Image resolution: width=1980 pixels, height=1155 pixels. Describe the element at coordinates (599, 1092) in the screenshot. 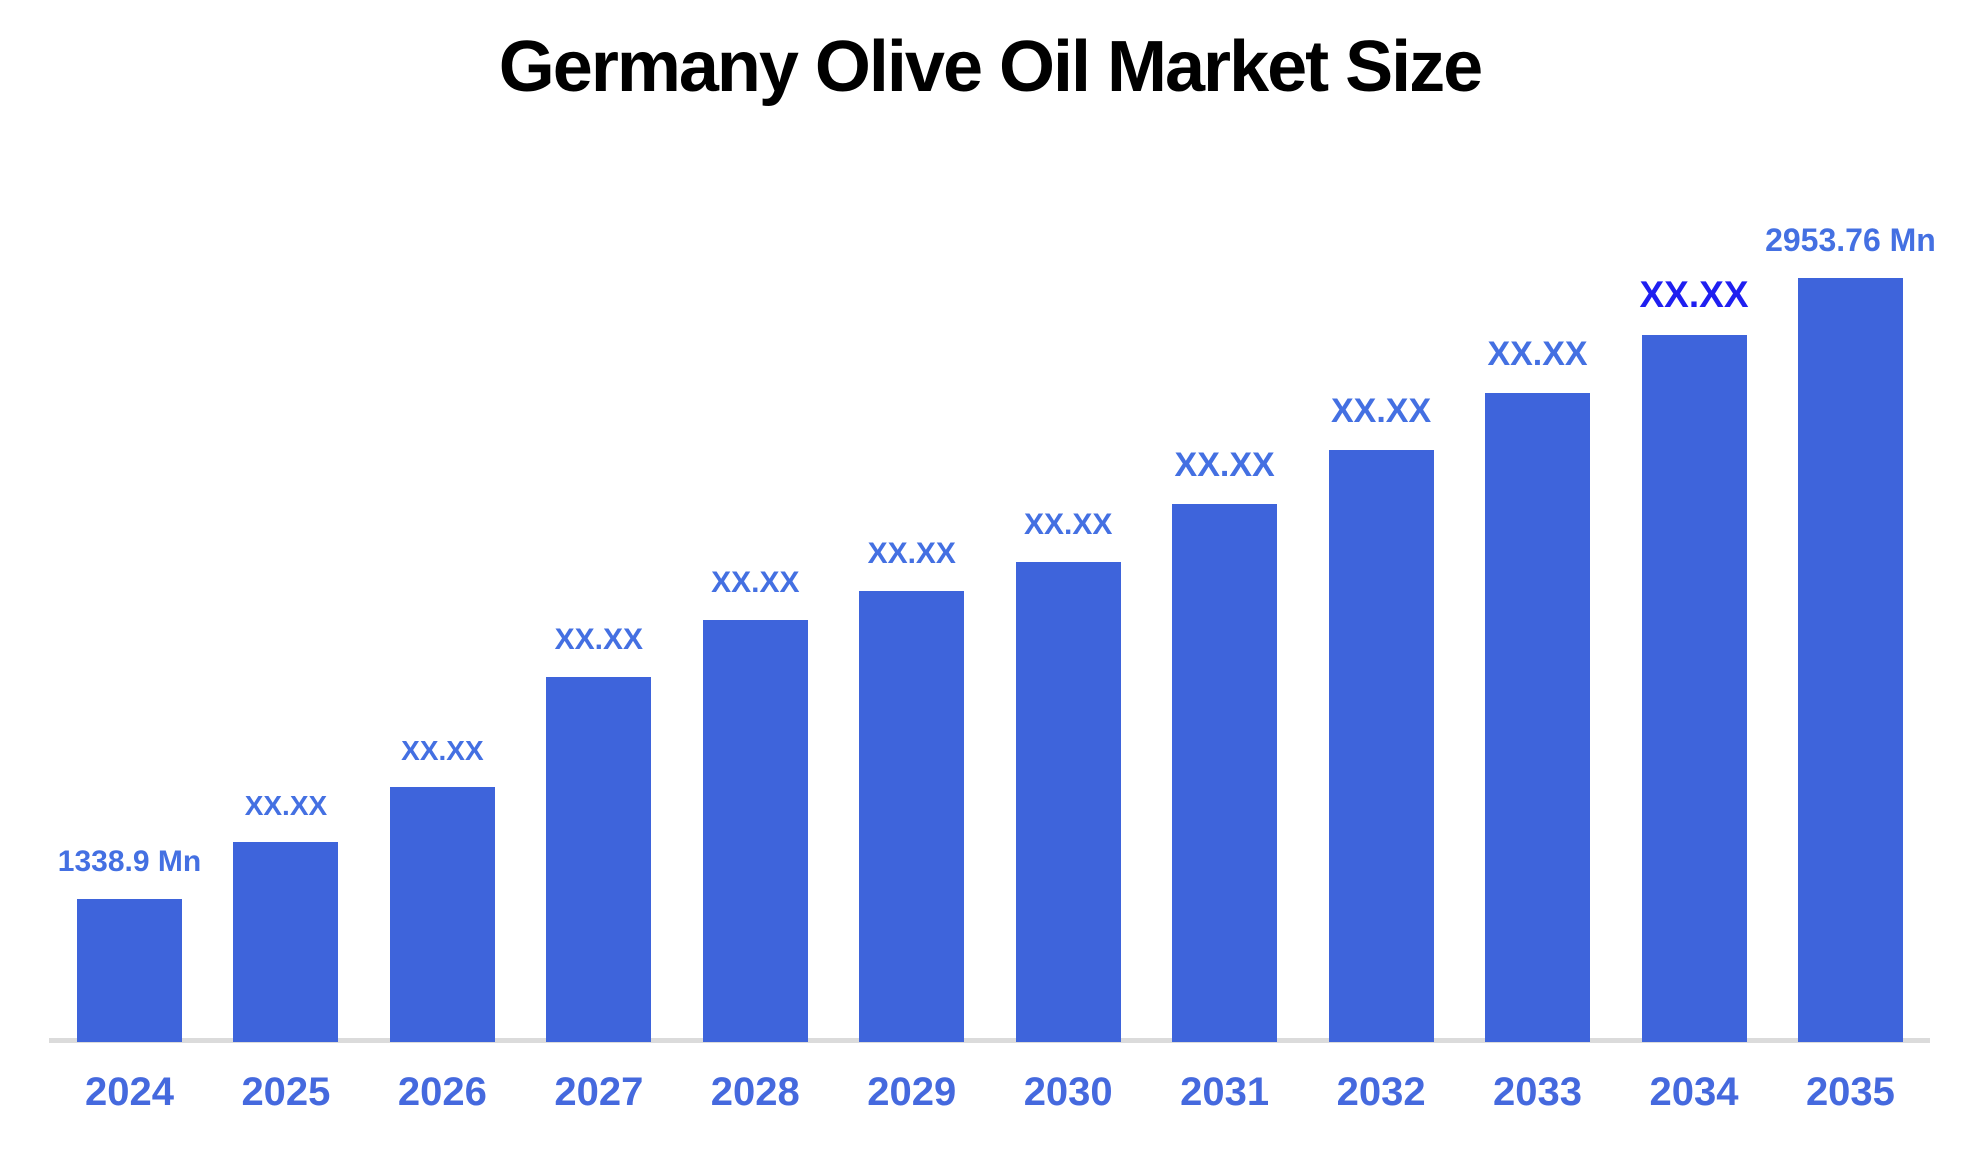

I see `x-axis-label: 2027` at that location.